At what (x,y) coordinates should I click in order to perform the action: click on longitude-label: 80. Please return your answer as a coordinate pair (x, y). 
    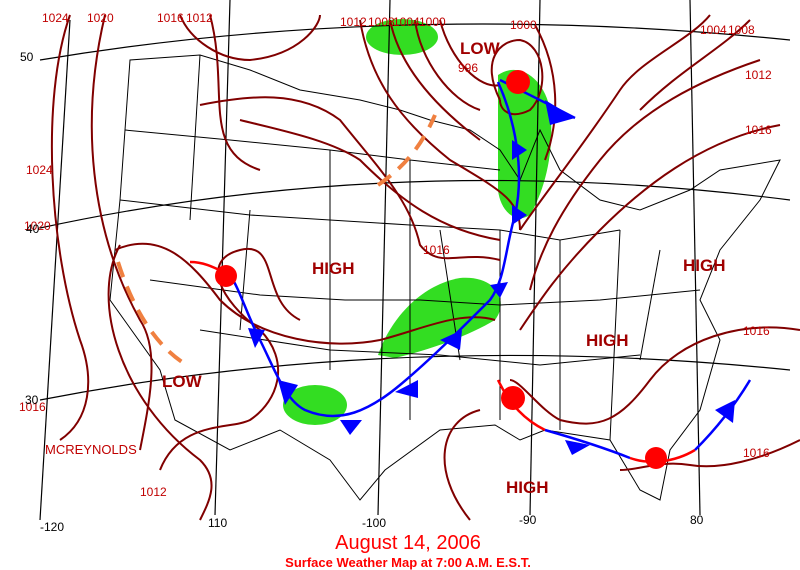
    Looking at the image, I should click on (697, 520).